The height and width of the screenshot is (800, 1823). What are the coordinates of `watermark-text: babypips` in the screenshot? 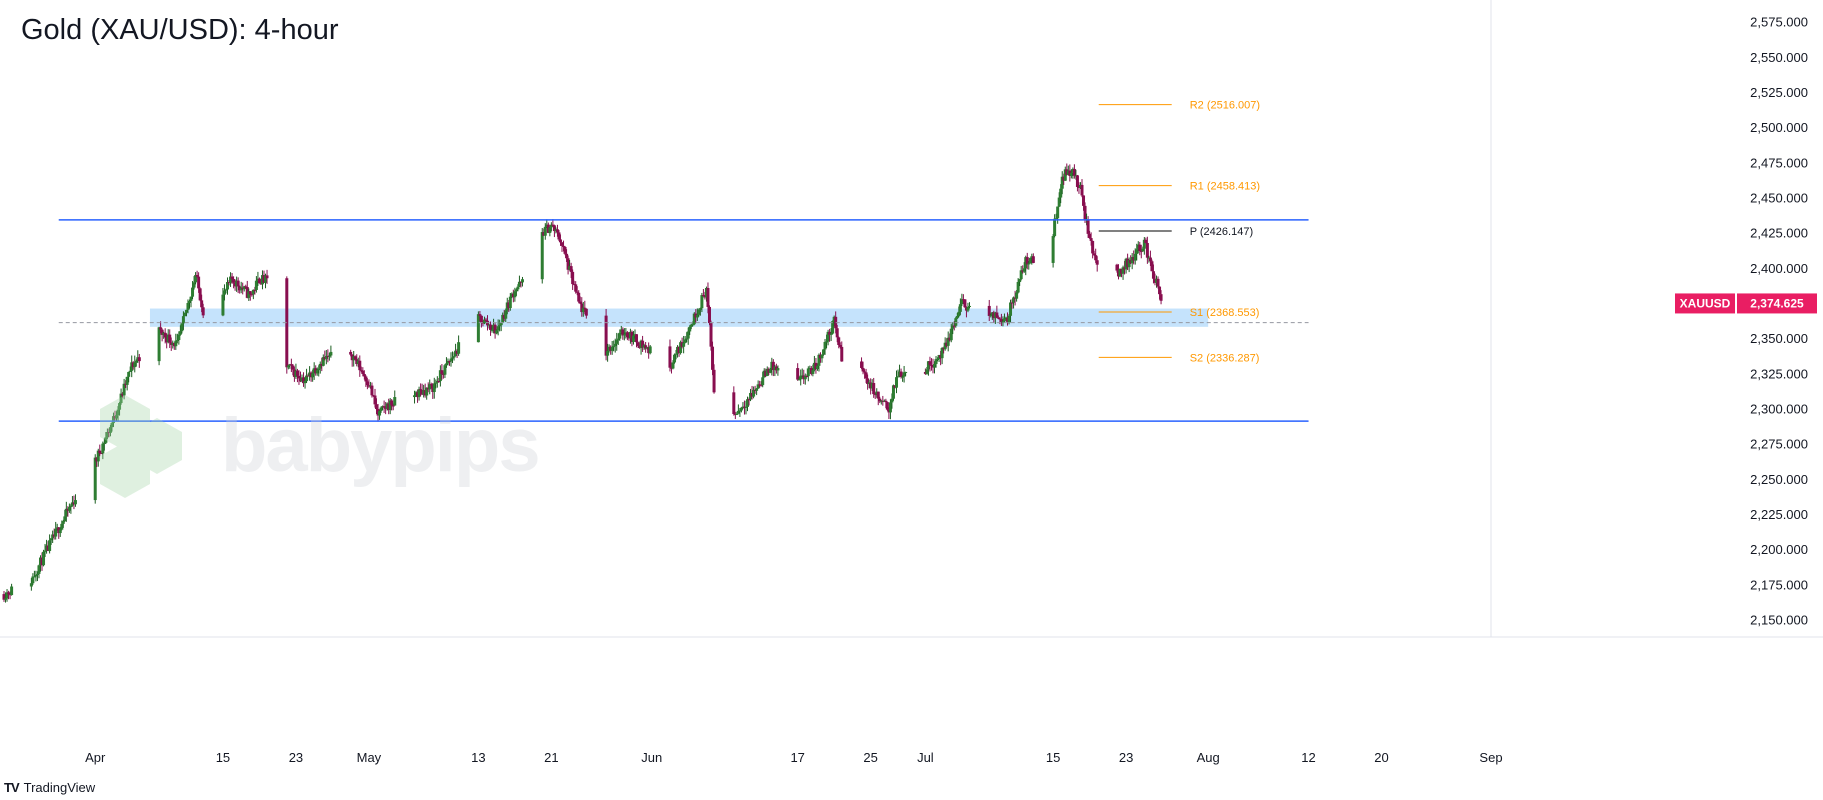 It's located at (381, 445).